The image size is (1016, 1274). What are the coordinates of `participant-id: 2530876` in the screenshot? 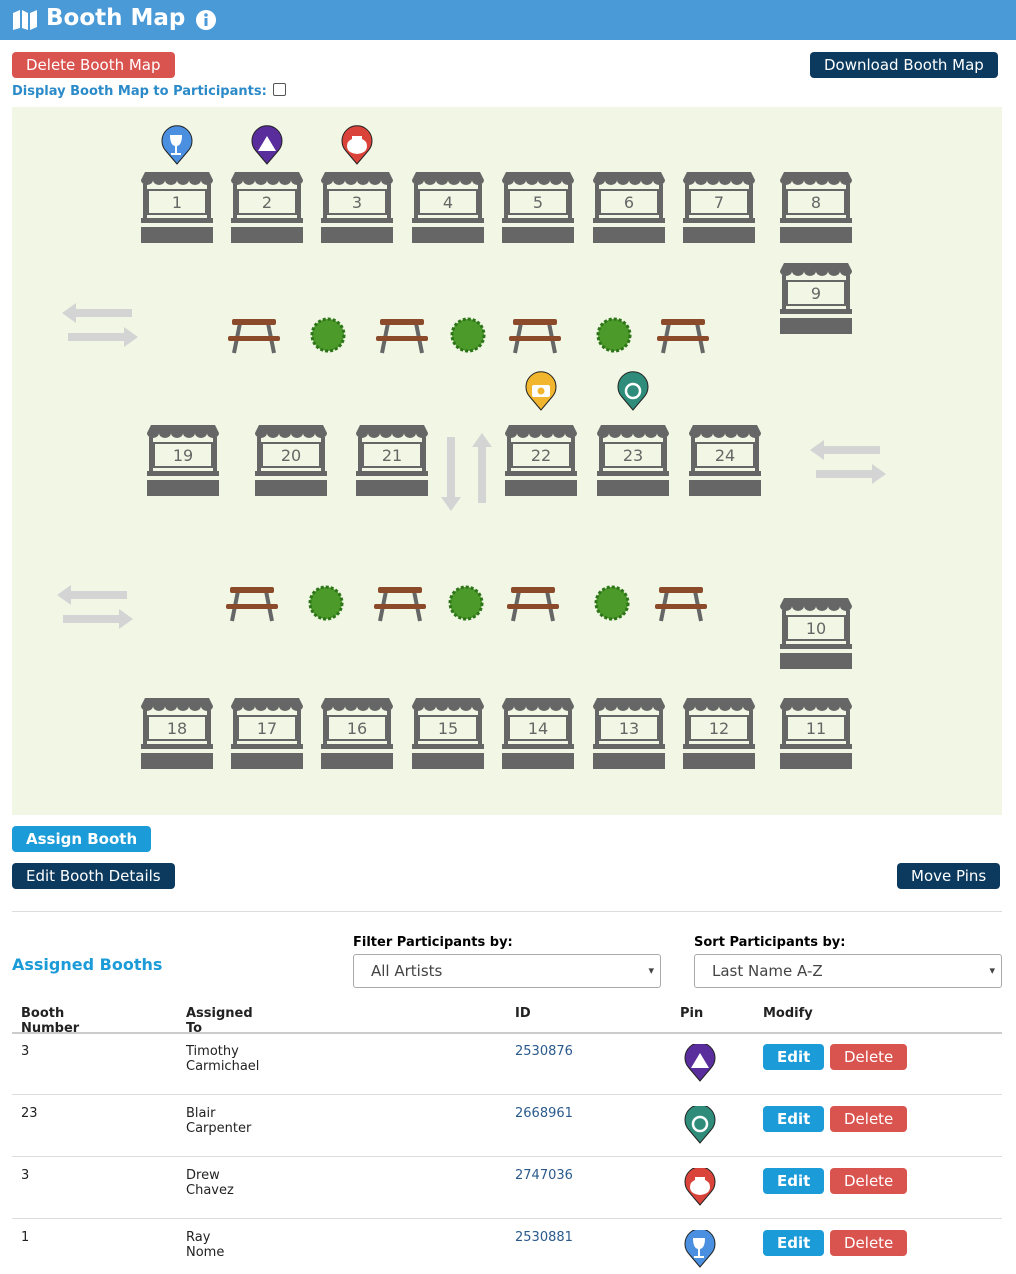 It's located at (544, 1051).